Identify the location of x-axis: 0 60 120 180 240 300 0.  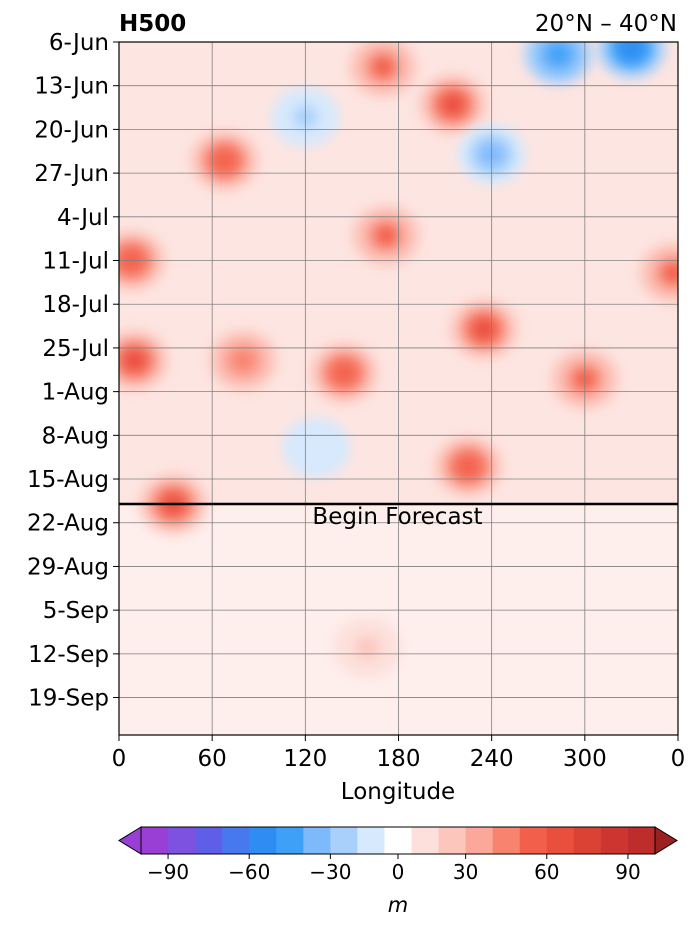
(399, 753).